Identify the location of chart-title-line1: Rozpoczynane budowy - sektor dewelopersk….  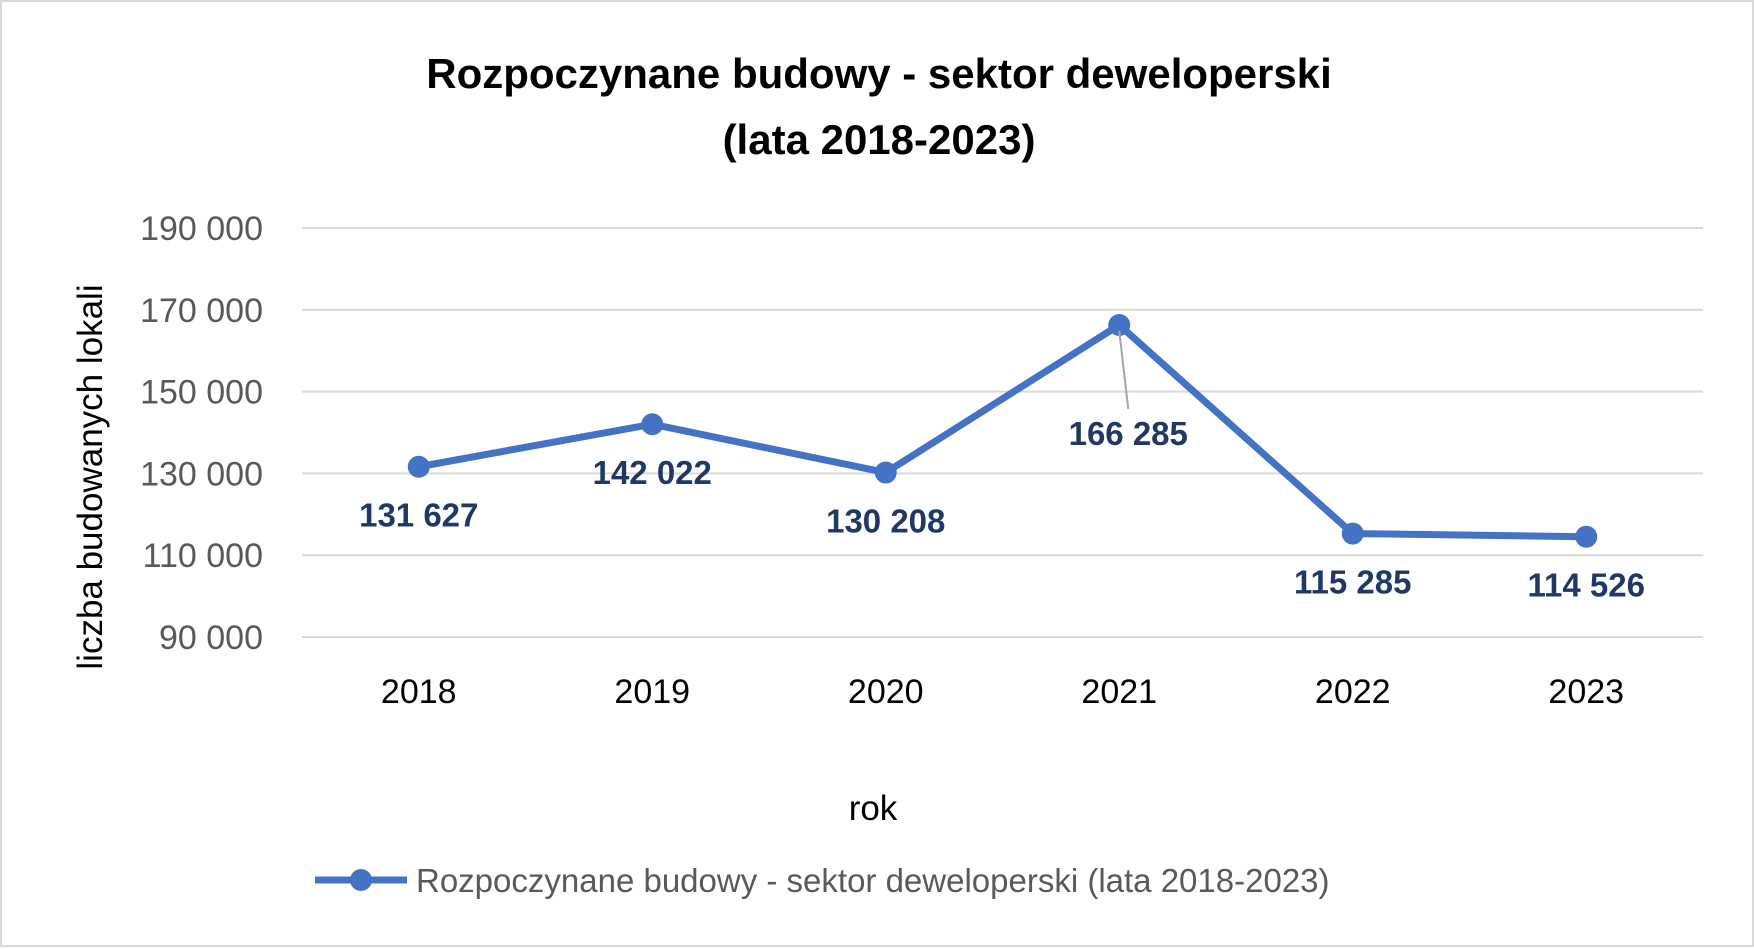
(879, 73).